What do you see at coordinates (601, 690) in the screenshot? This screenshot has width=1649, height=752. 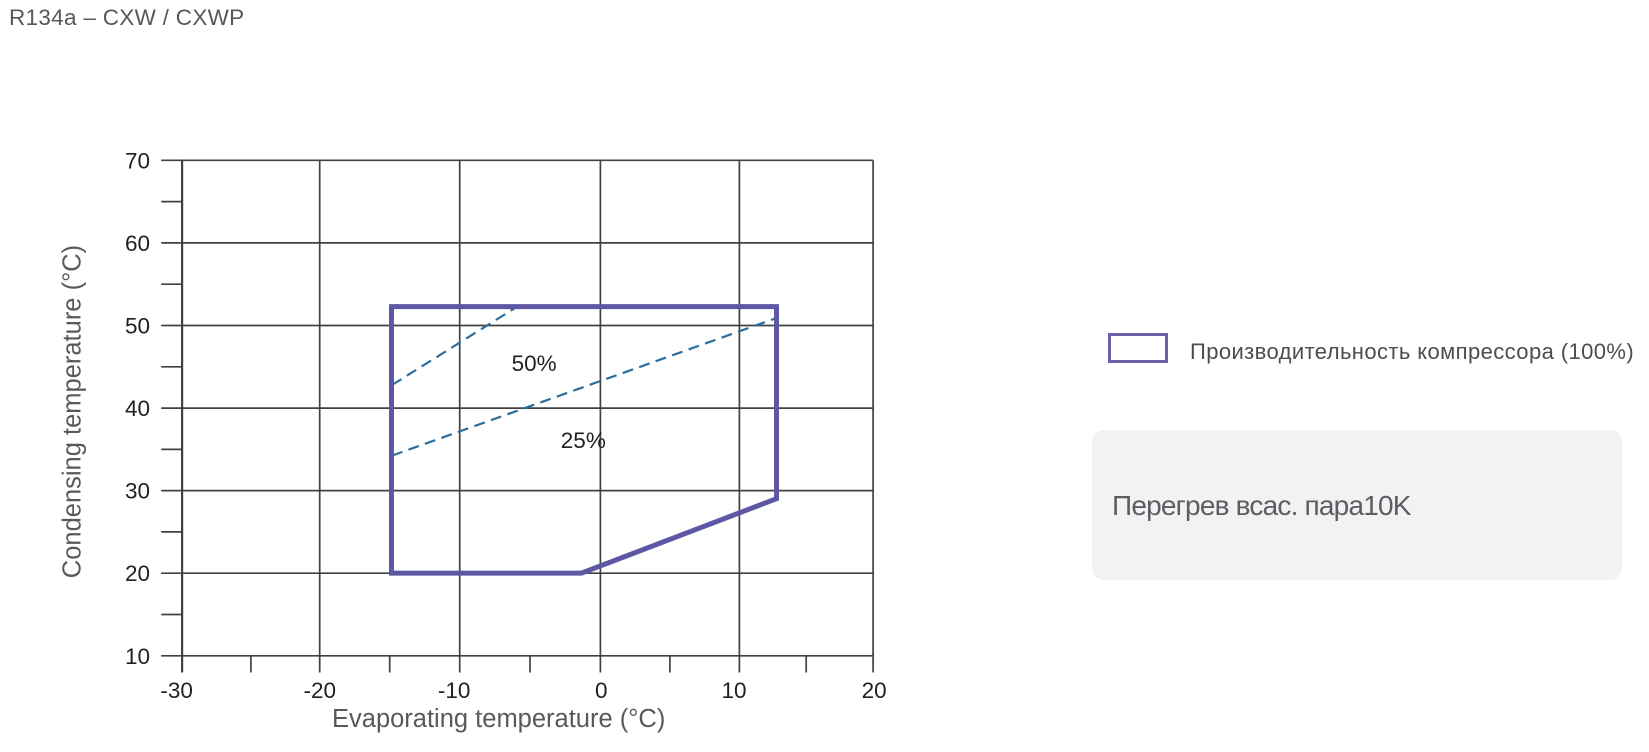 I see `svg-text: 0` at bounding box center [601, 690].